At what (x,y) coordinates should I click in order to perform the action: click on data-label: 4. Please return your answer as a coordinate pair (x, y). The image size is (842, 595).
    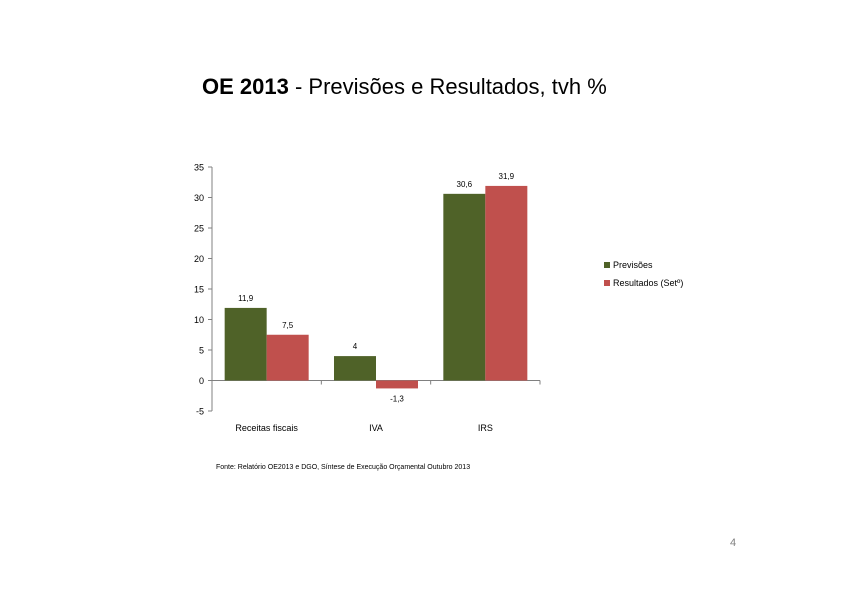
    Looking at the image, I should click on (355, 346).